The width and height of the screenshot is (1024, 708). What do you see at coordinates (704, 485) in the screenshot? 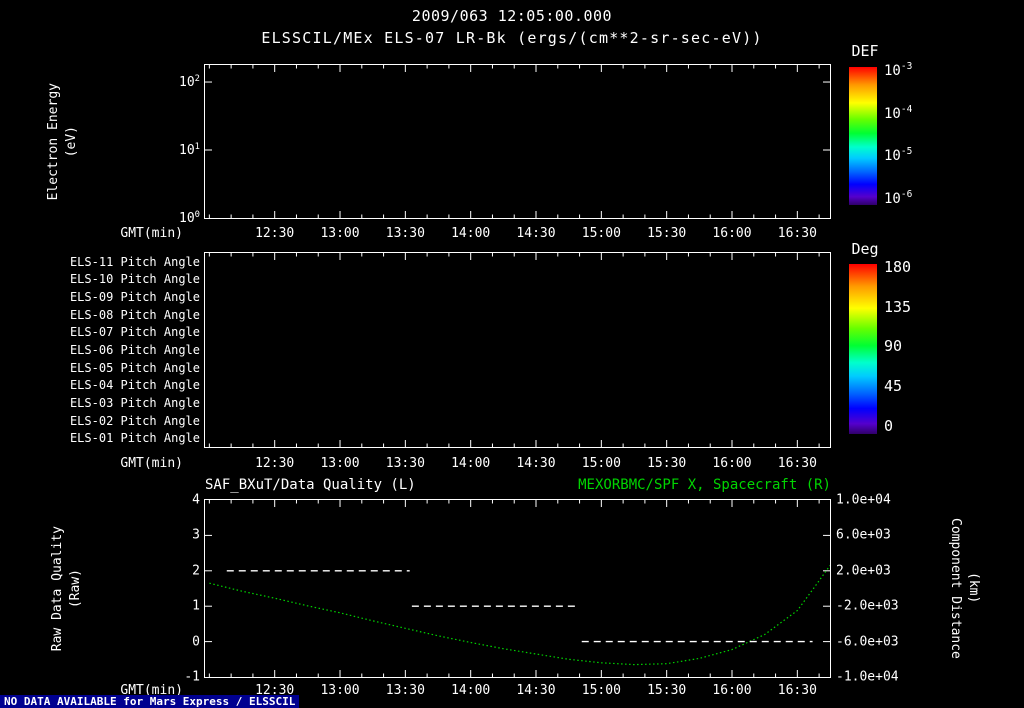
I see `spacecraft-series-title: MEXORBMC/SPF X, Spacecraft (R)` at bounding box center [704, 485].